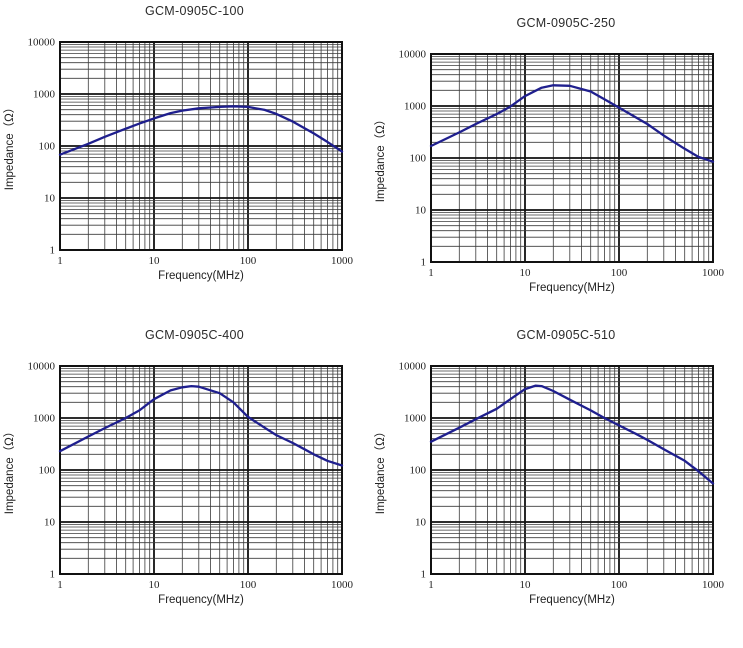 This screenshot has height=648, width=743. Describe the element at coordinates (194, 11) in the screenshot. I see `chart-title-100: GCM-0905C-100` at that location.